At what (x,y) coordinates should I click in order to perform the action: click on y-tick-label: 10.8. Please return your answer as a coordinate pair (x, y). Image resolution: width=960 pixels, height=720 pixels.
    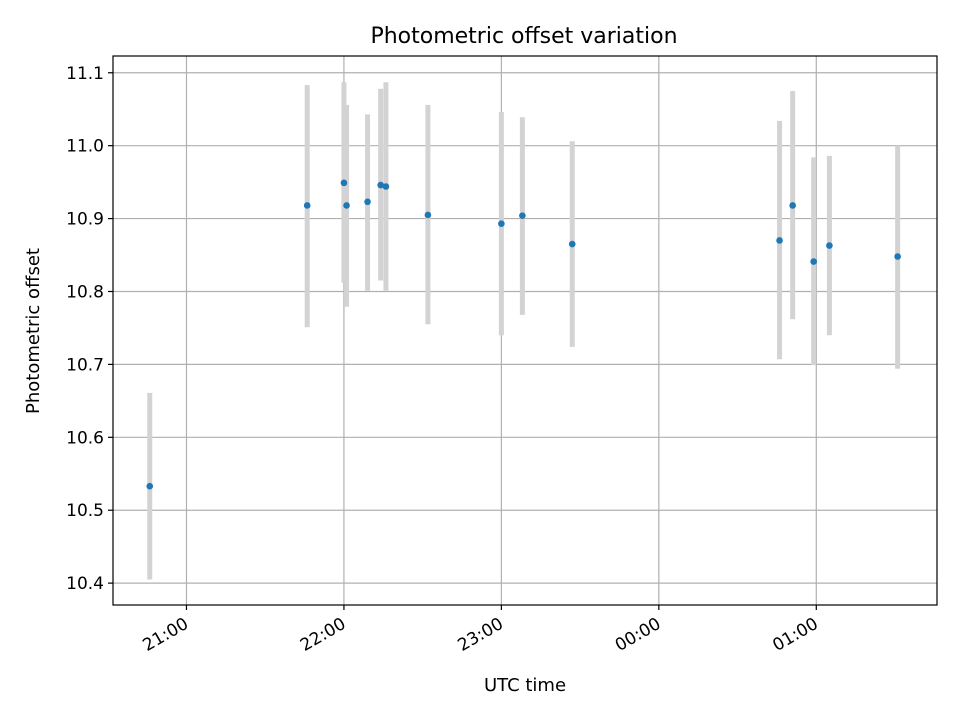
    Looking at the image, I should click on (85, 292).